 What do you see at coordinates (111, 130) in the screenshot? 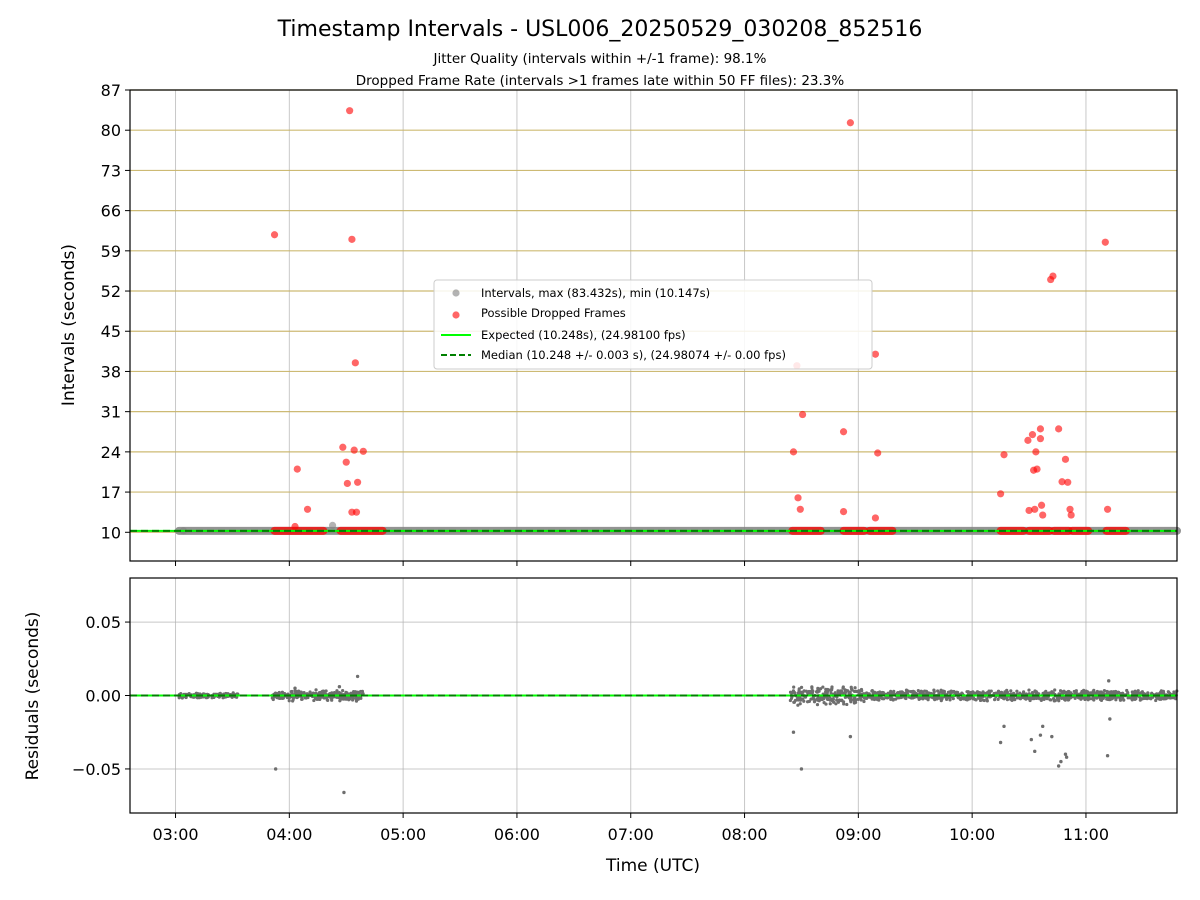
I see `intervals-ytick-label: 80` at bounding box center [111, 130].